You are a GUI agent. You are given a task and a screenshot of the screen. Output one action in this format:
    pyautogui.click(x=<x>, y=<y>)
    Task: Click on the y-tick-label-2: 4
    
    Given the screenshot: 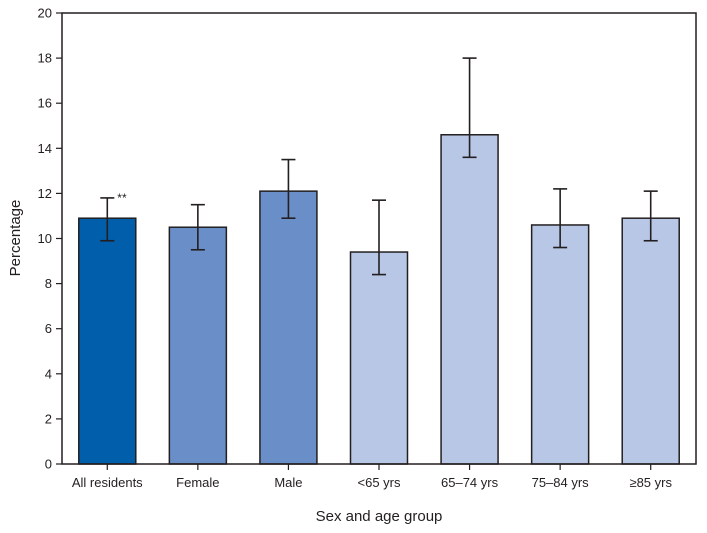 What is the action you would take?
    pyautogui.click(x=48, y=373)
    